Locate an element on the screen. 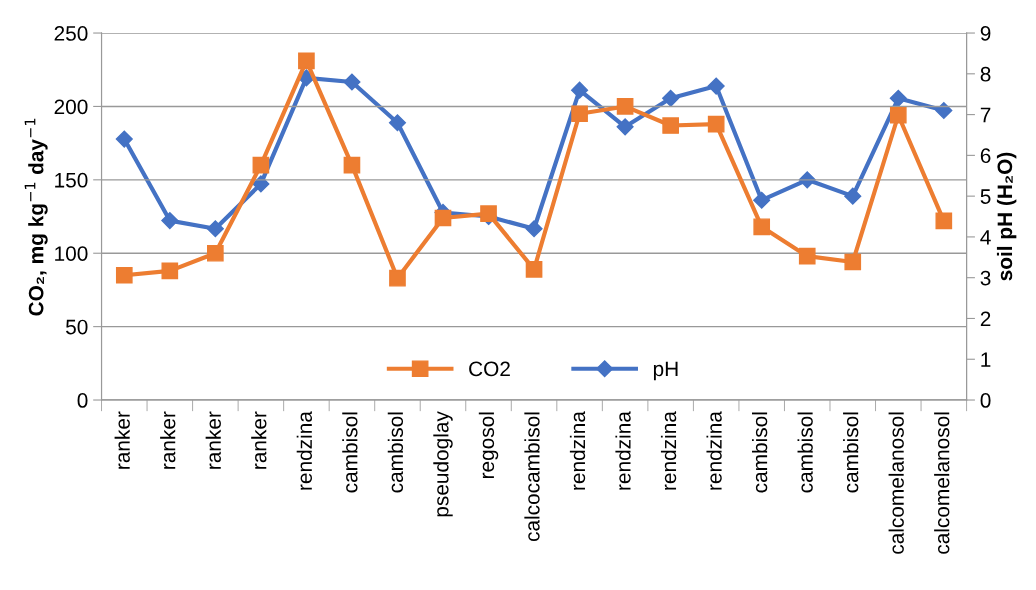 The width and height of the screenshot is (1036, 590). y2-tick-label: 7 is located at coordinates (985, 115).